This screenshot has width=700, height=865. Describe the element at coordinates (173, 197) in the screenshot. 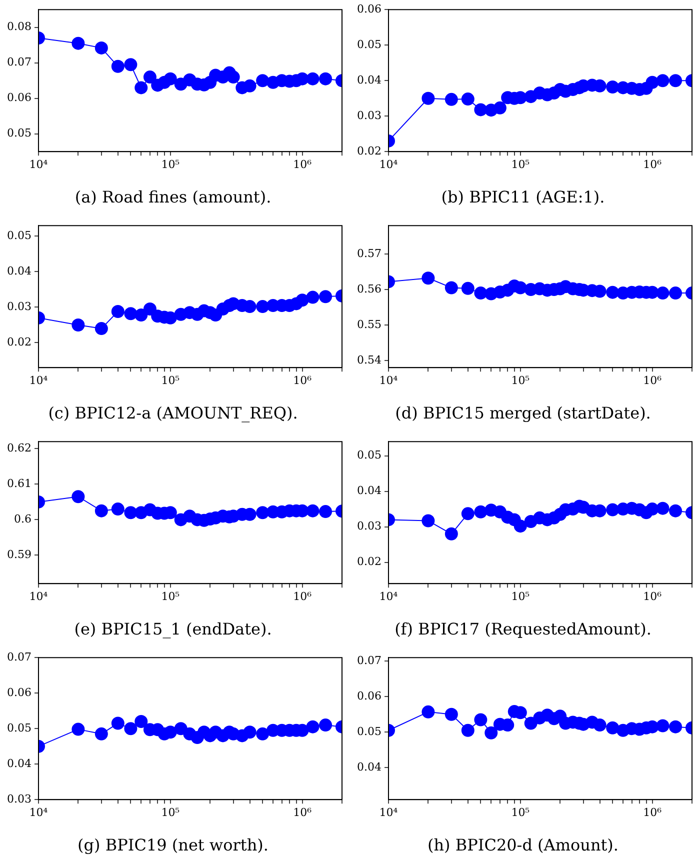

I see `text: (a) Road fines (amount).` at that location.